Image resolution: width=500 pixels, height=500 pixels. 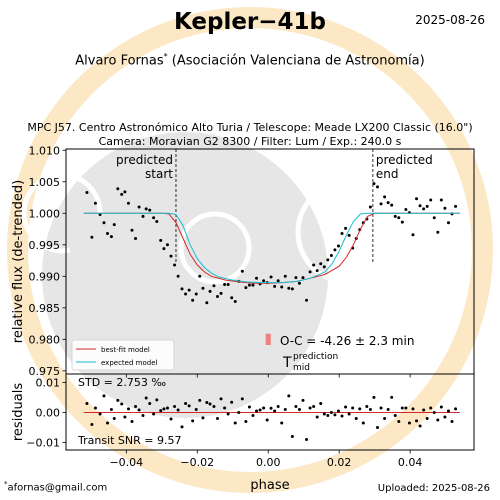 I want to click on light-curve-ytick-label: 1.005, so click(x=45, y=182).